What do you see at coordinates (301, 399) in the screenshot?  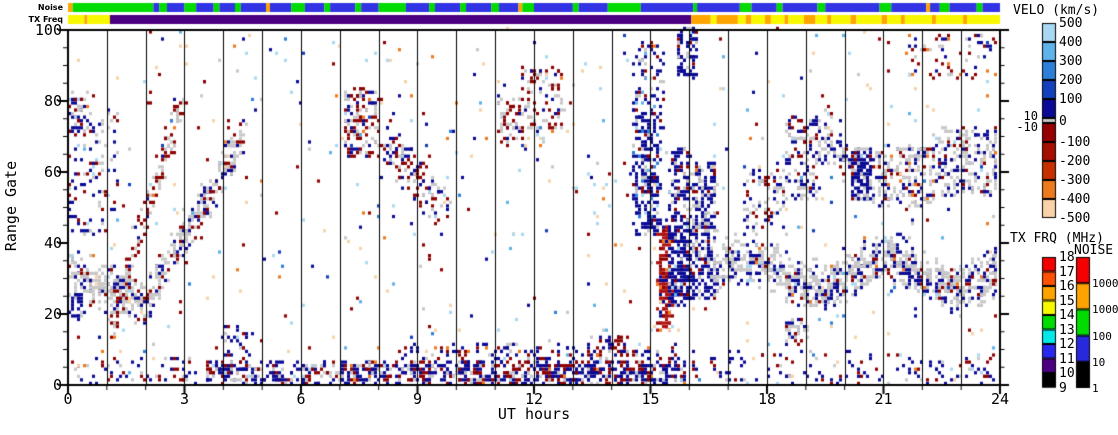 I see `x-tick-label: 6` at bounding box center [301, 399].